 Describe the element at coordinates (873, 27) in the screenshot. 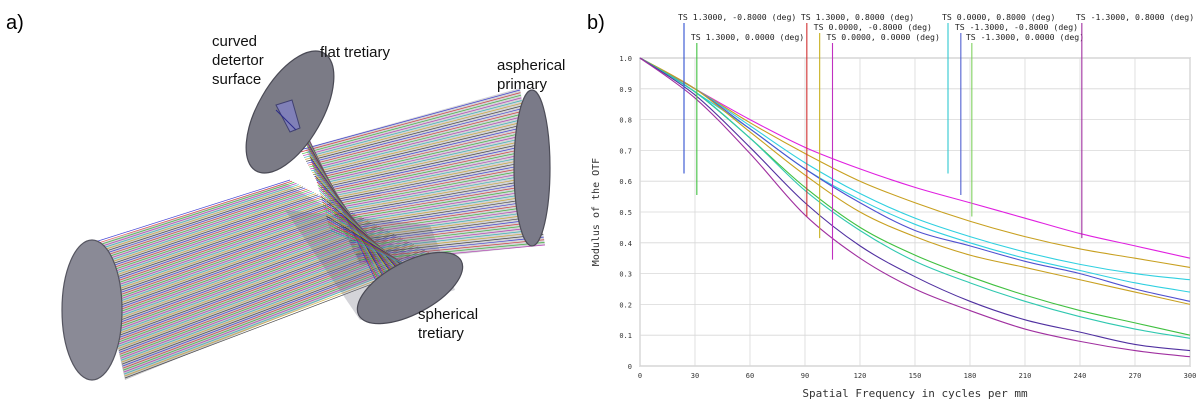

I see `legend-label: TS 0.0000, -0.8000 (deg)` at that location.